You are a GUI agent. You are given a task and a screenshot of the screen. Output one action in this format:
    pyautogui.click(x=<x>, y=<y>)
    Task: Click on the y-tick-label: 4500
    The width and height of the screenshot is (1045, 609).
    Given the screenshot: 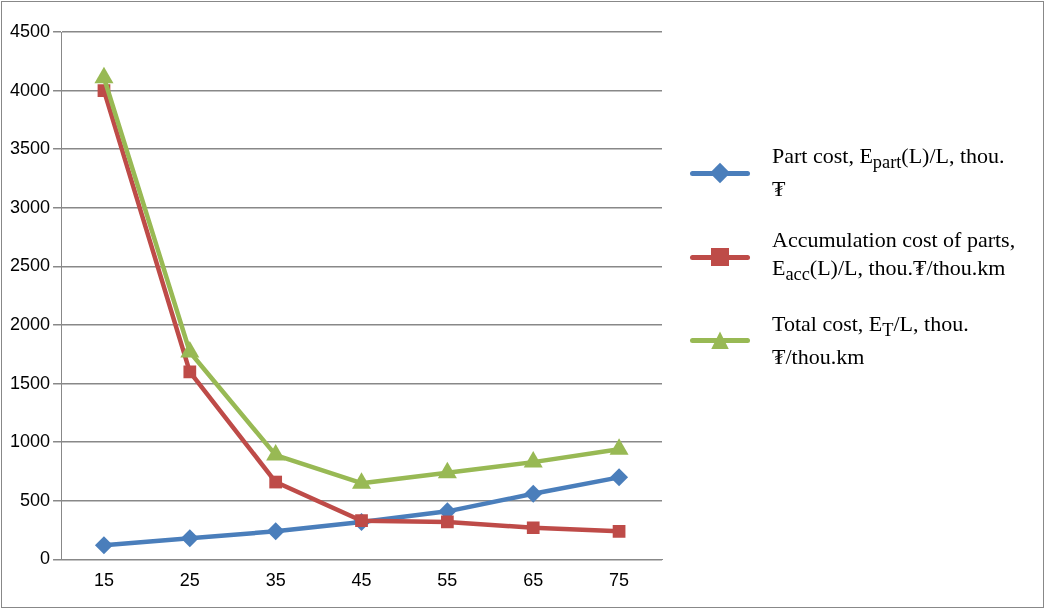 What is the action you would take?
    pyautogui.click(x=30, y=30)
    